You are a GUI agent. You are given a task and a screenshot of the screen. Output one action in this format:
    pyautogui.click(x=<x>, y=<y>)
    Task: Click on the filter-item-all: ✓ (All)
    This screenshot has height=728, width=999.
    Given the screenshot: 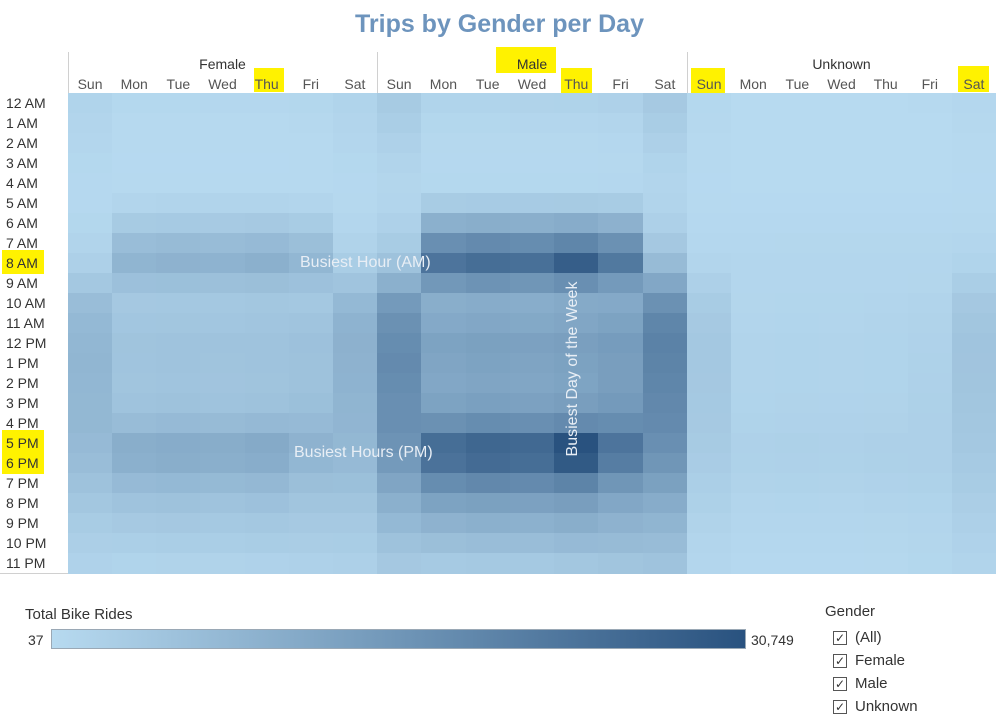 What is the action you would take?
    pyautogui.click(x=857, y=637)
    